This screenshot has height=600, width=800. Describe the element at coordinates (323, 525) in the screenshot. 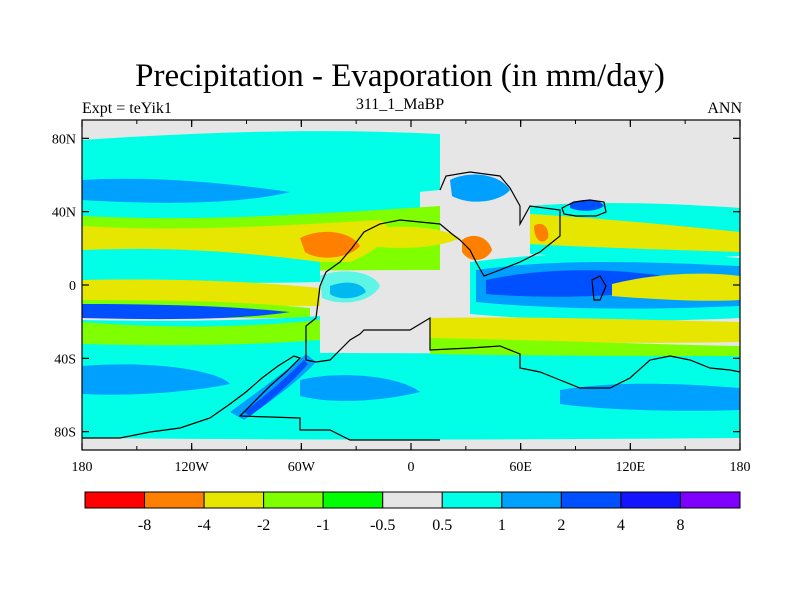

I see `colorbar-level-label: -1` at that location.